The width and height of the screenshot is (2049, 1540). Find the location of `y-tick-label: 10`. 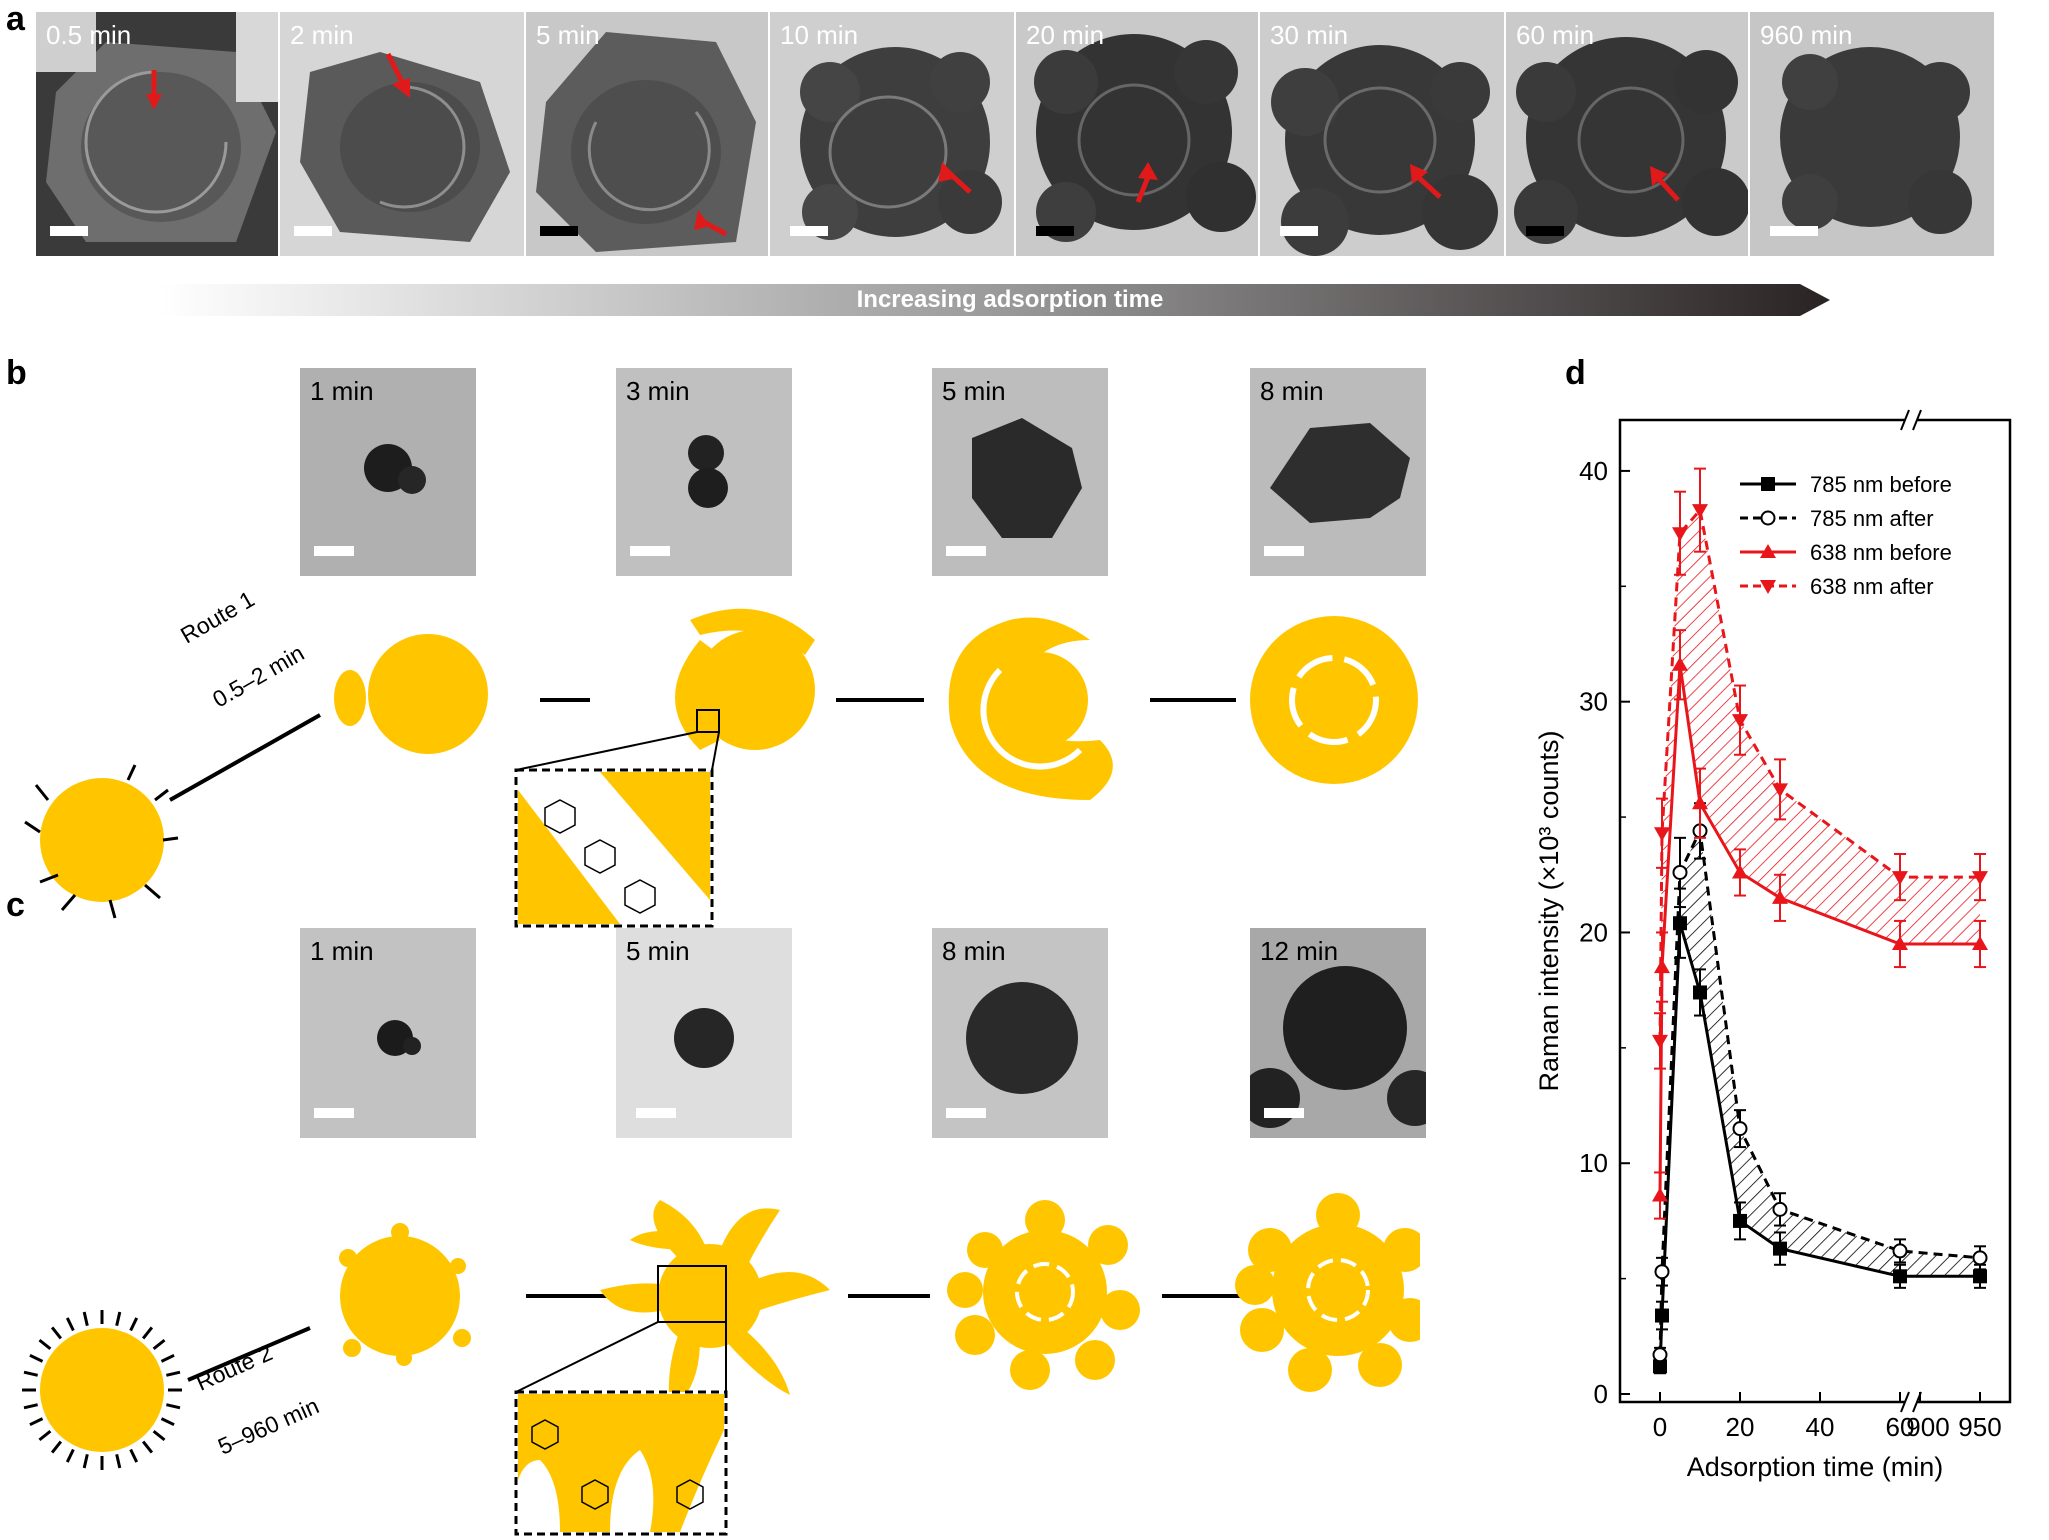

y-tick-label: 10 is located at coordinates (1593, 1163).